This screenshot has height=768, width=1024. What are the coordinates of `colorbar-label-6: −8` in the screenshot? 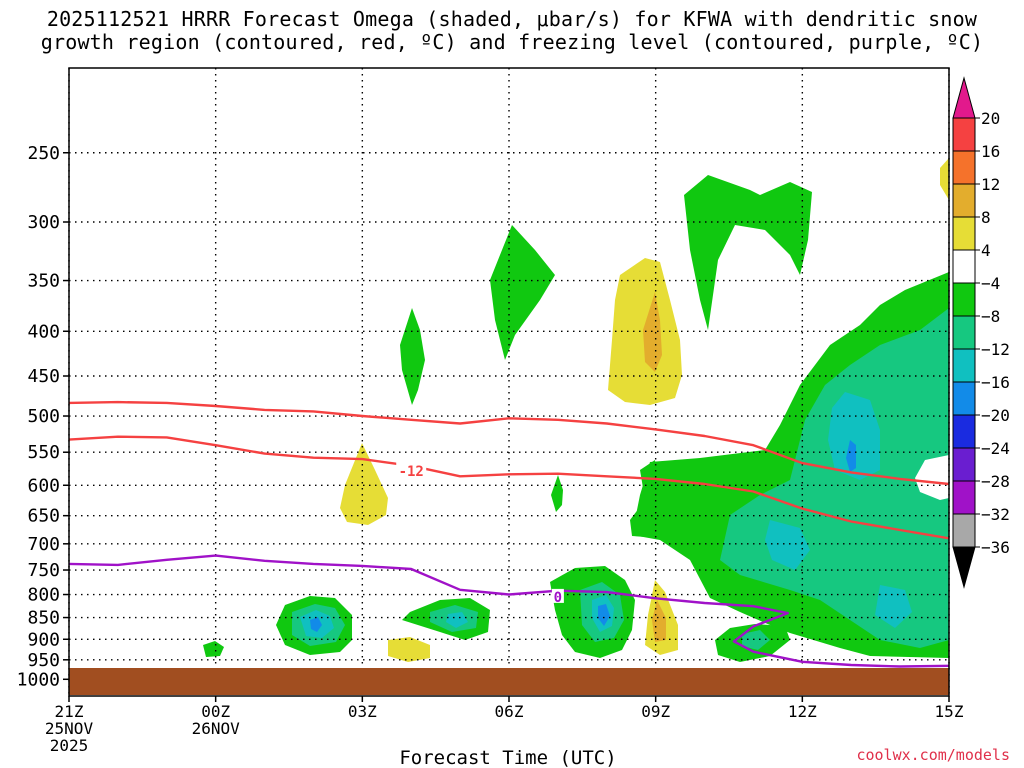 It's located at (990, 316).